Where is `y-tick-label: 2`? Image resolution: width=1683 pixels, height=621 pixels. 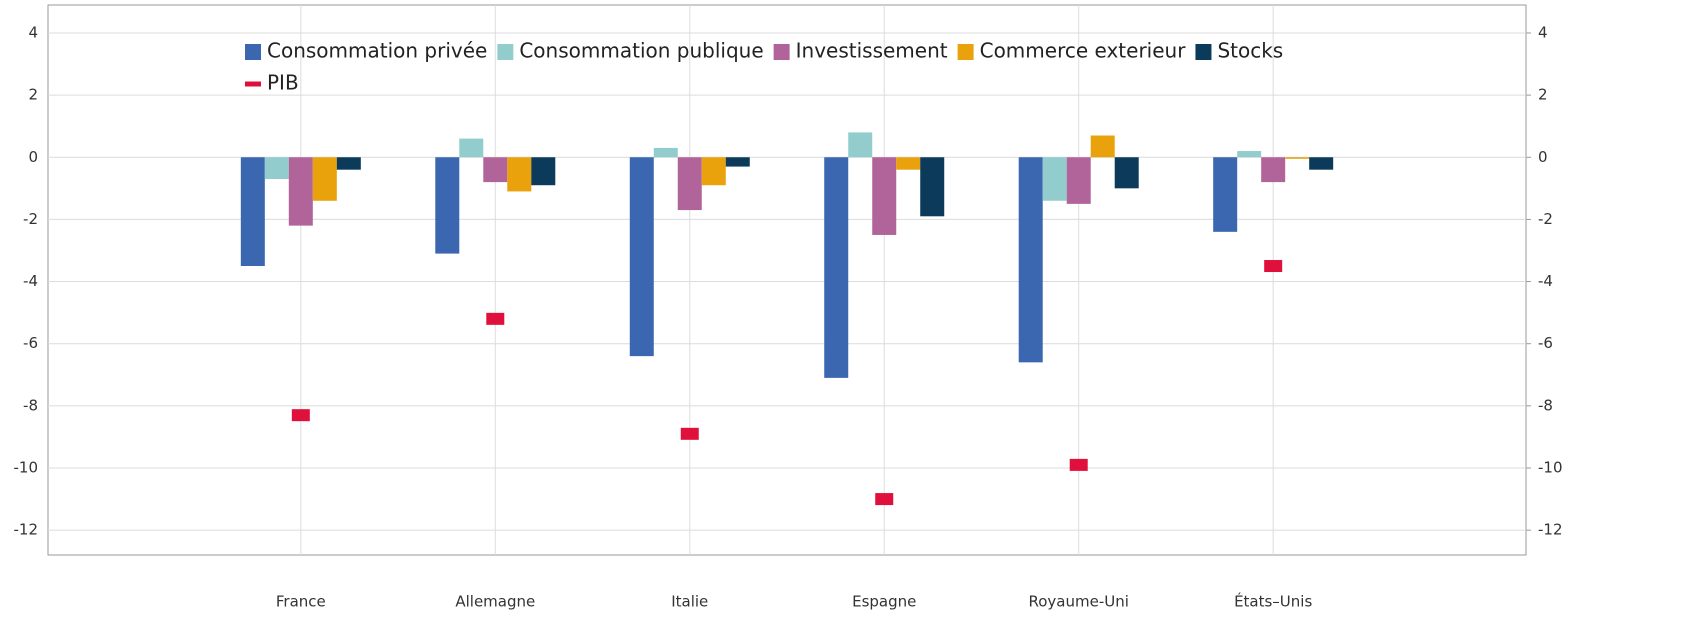 y-tick-label: 2 is located at coordinates (33, 95).